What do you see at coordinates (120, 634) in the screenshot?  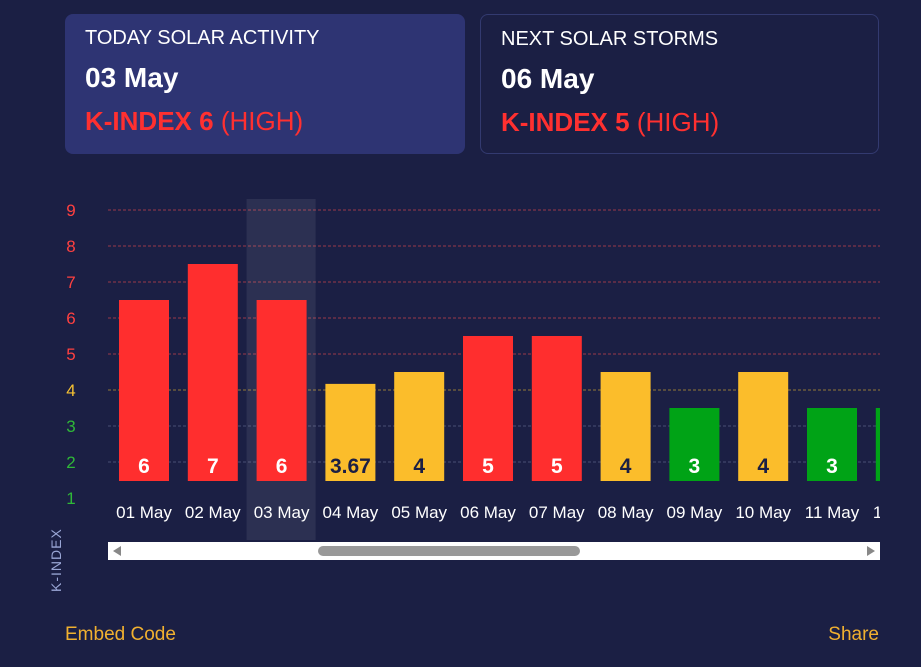 I see `embed-code-link: Embed Code` at bounding box center [120, 634].